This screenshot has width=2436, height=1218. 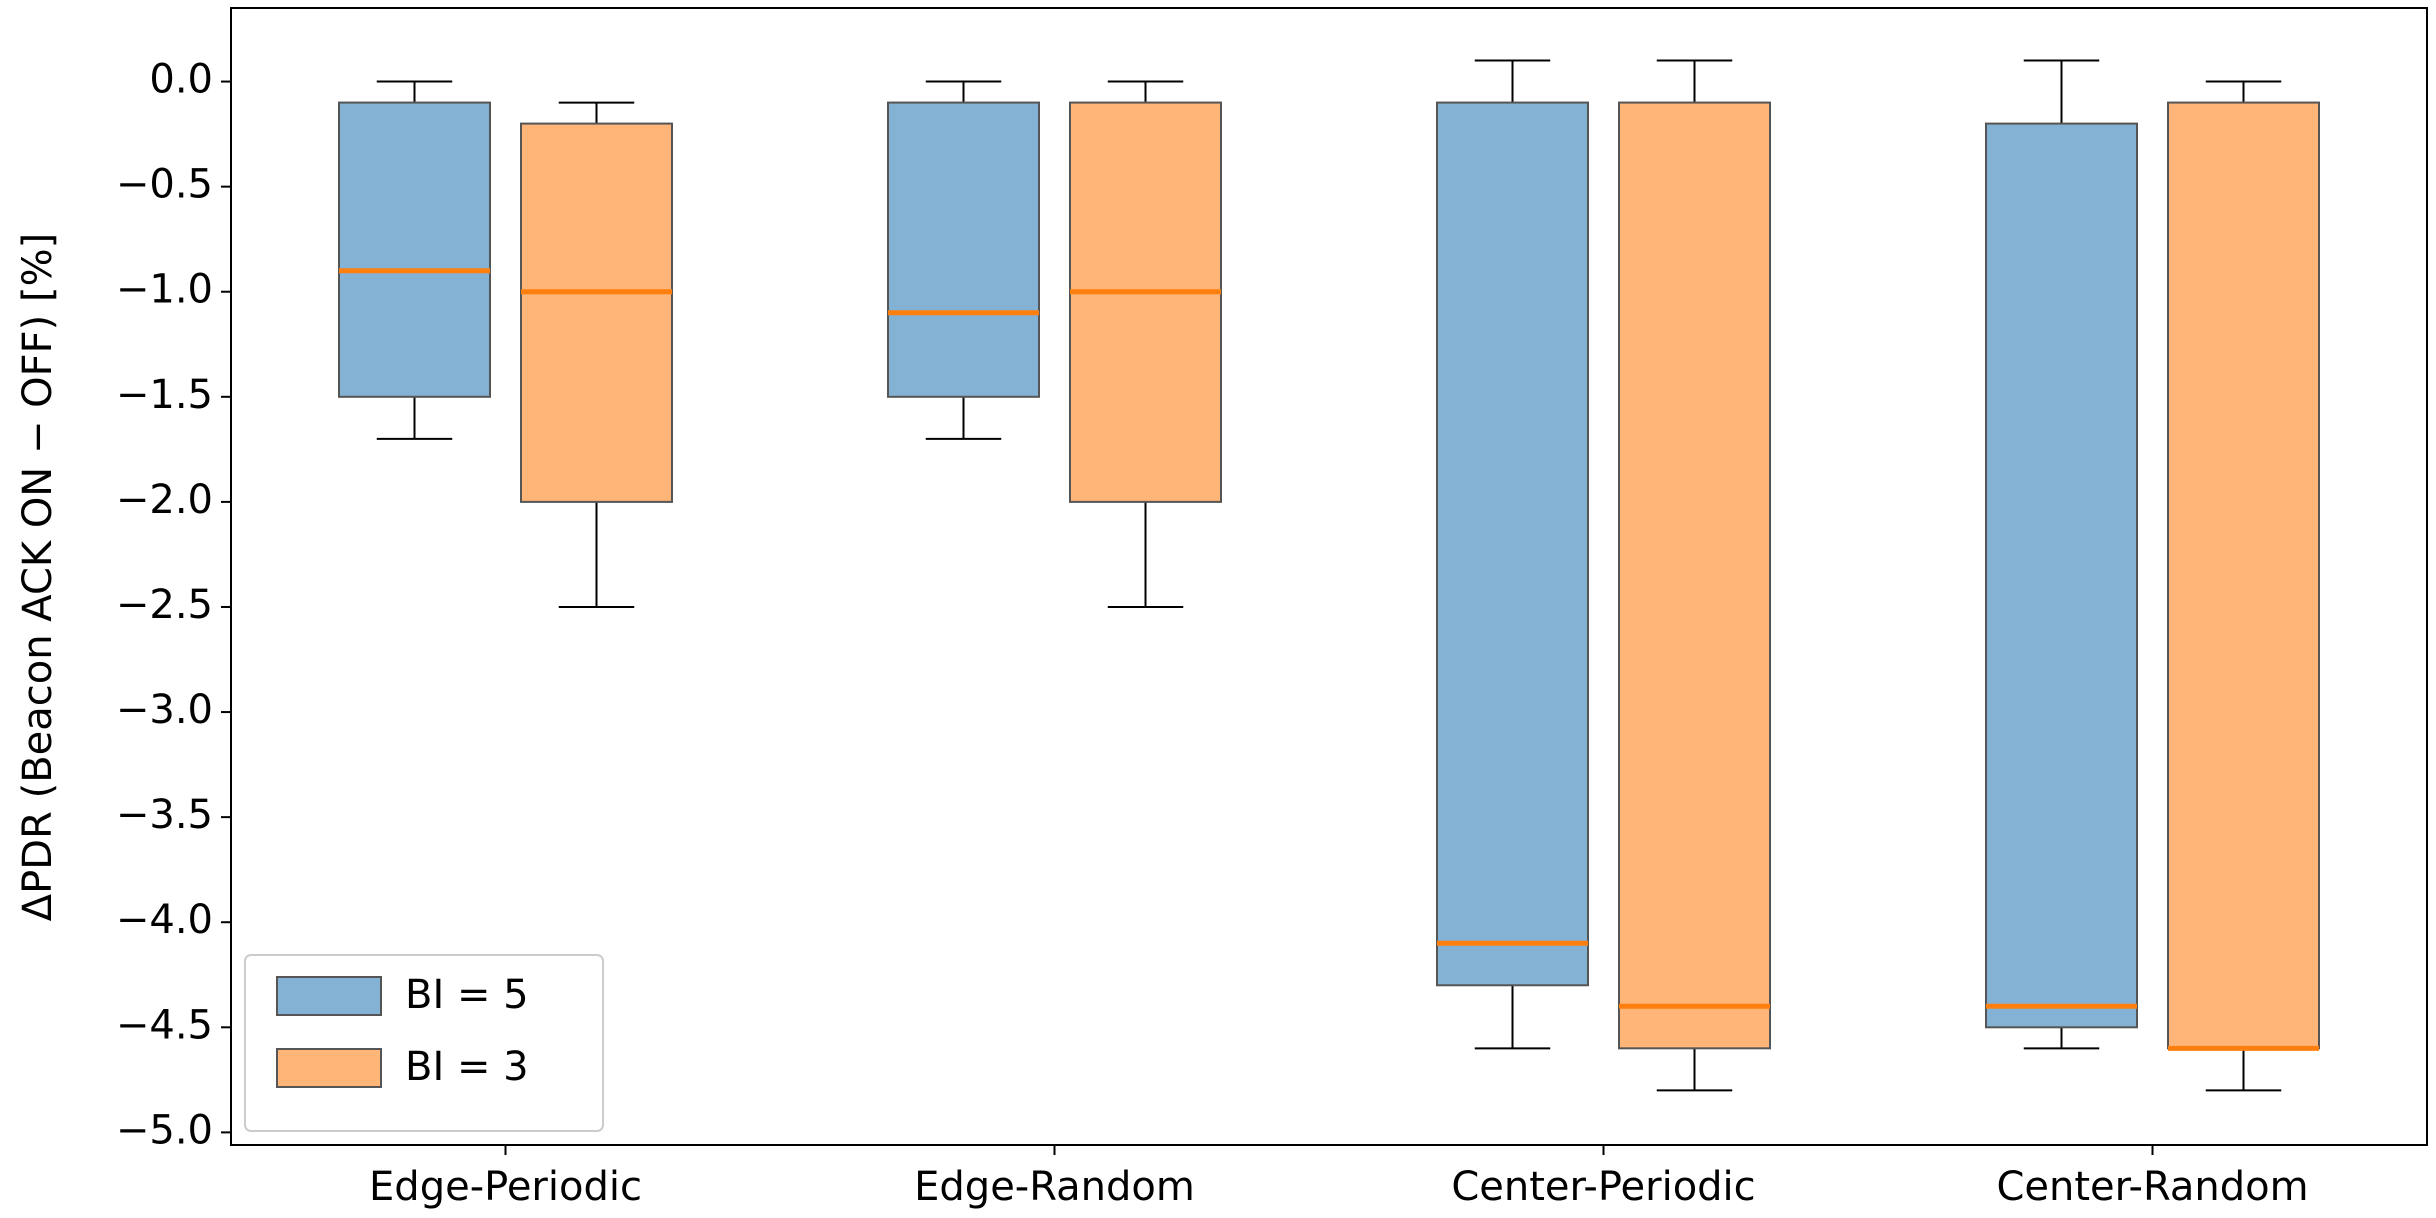 I want to click on x-tick-label: Center-Periodic, so click(x=1603, y=1187).